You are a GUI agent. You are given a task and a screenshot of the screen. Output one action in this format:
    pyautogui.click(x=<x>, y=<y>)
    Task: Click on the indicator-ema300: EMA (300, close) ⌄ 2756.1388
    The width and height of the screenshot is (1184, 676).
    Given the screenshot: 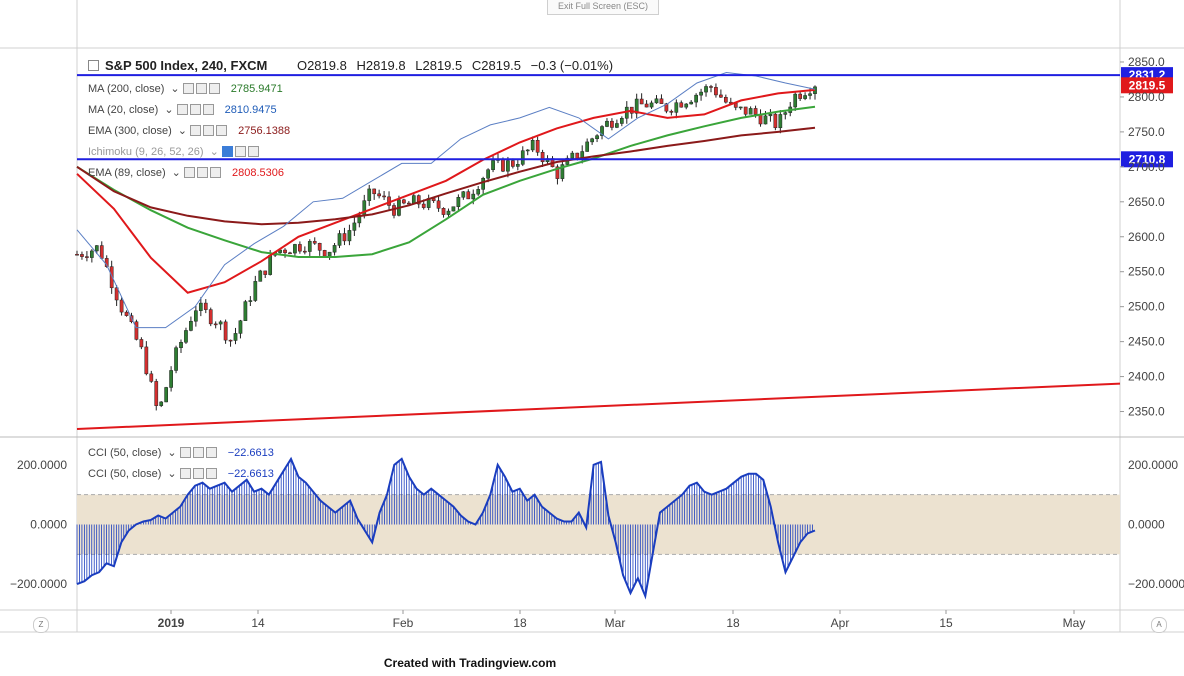 What is the action you would take?
    pyautogui.click(x=189, y=130)
    